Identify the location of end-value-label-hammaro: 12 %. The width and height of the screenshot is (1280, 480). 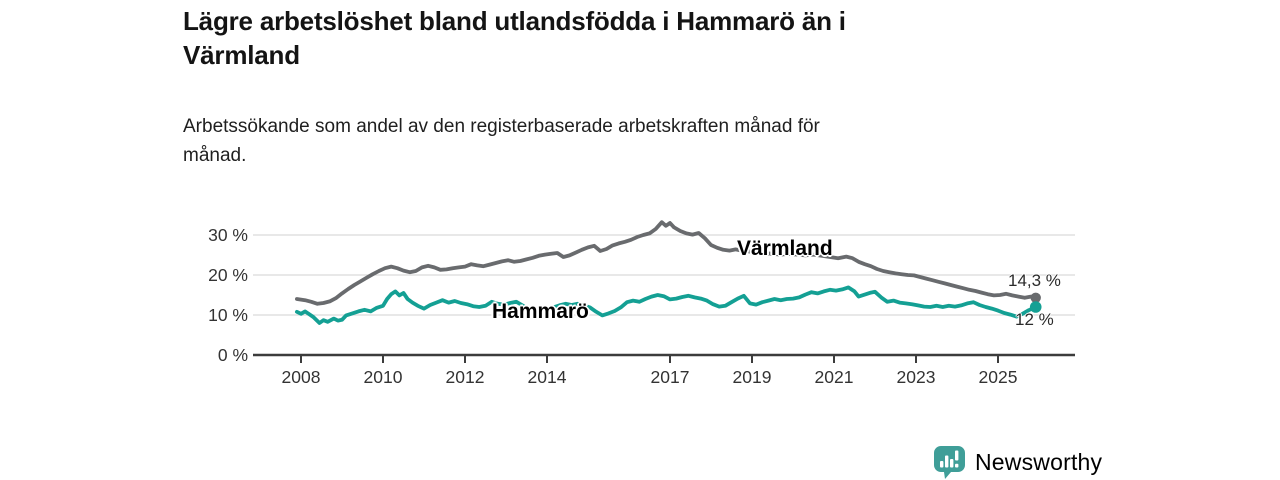
(1034, 319).